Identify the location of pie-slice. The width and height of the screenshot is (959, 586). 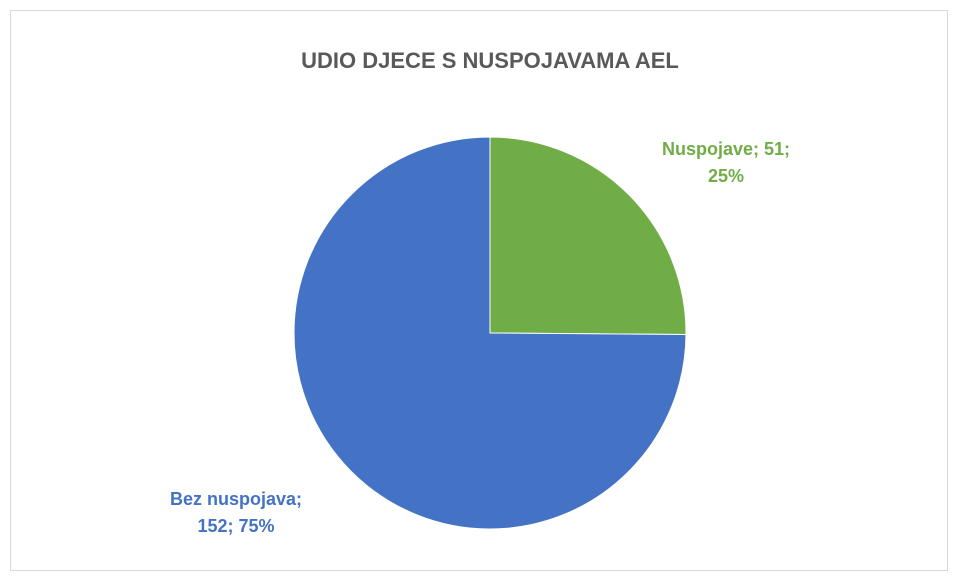
(588, 236).